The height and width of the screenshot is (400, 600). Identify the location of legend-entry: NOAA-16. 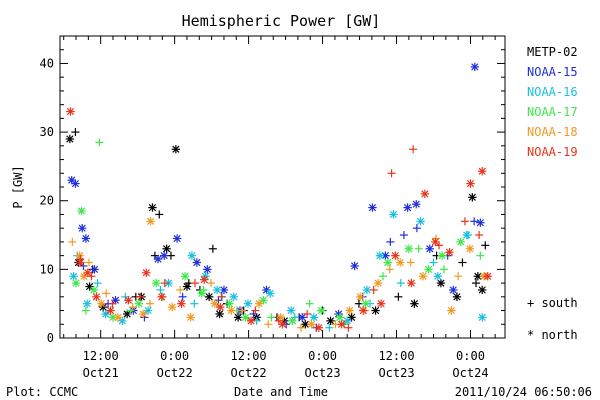
(552, 92).